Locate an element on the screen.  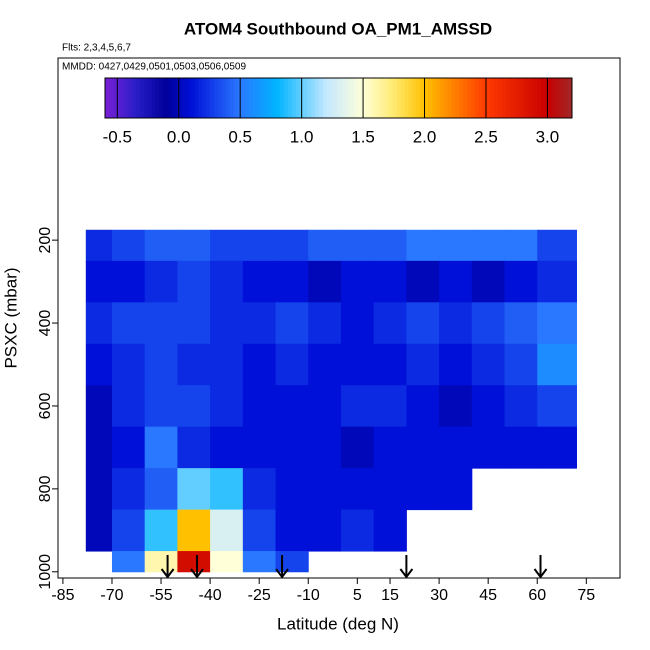
colorbar-tick-label: 1.0 is located at coordinates (302, 136).